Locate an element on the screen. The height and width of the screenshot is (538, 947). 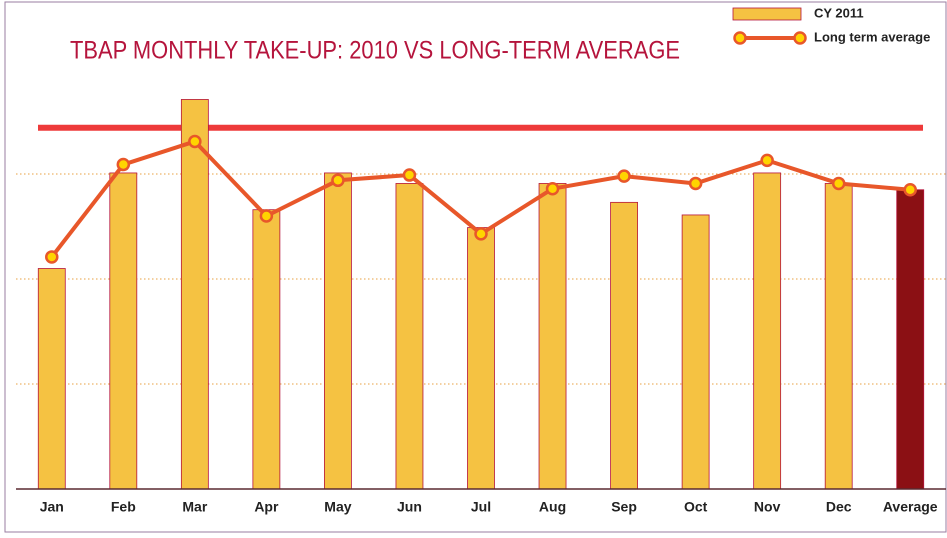
x-tick-label: Jan is located at coordinates (52, 507).